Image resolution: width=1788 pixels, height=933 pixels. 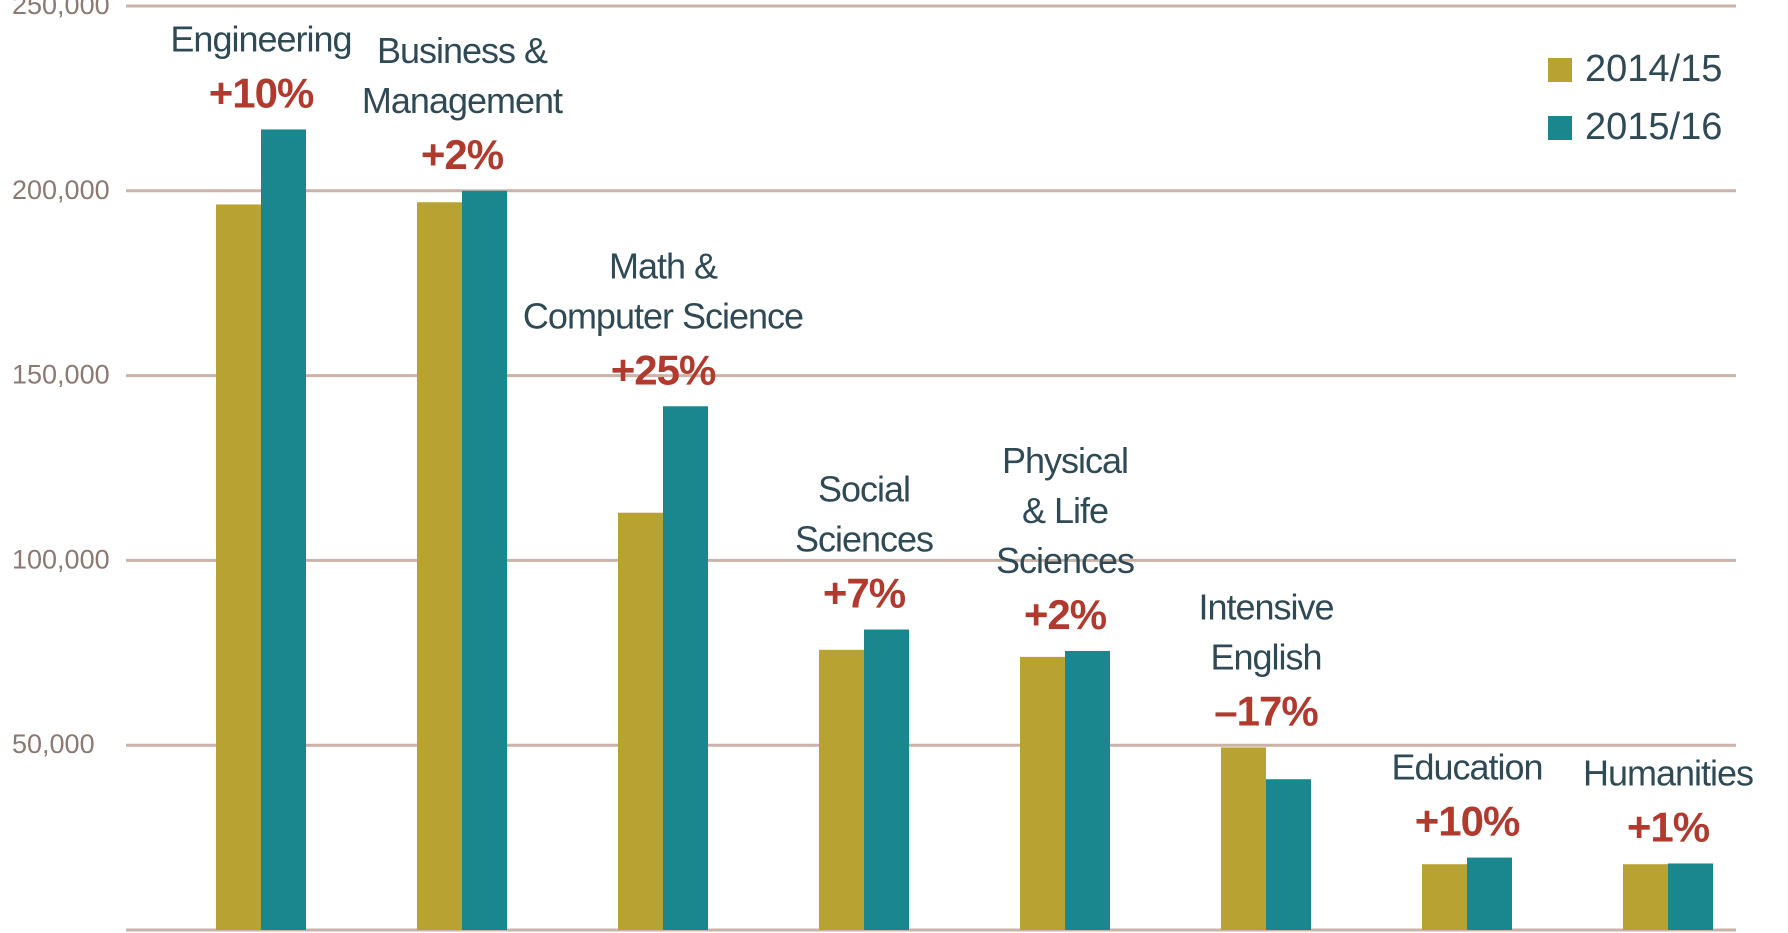 What do you see at coordinates (260, 38) in the screenshot?
I see `category-label: Engineering` at bounding box center [260, 38].